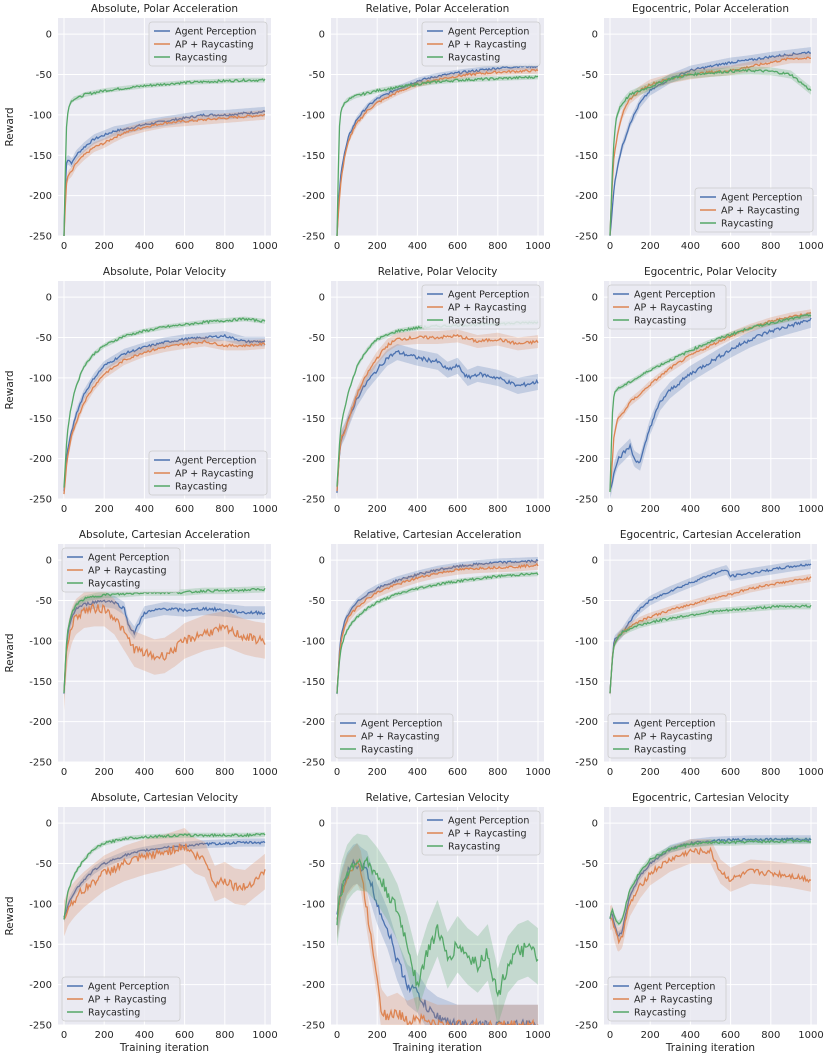 This screenshot has width=830, height=1058. What do you see at coordinates (164, 798) in the screenshot?
I see `subplot-title: Absolute, Cartesian Velocity` at bounding box center [164, 798].